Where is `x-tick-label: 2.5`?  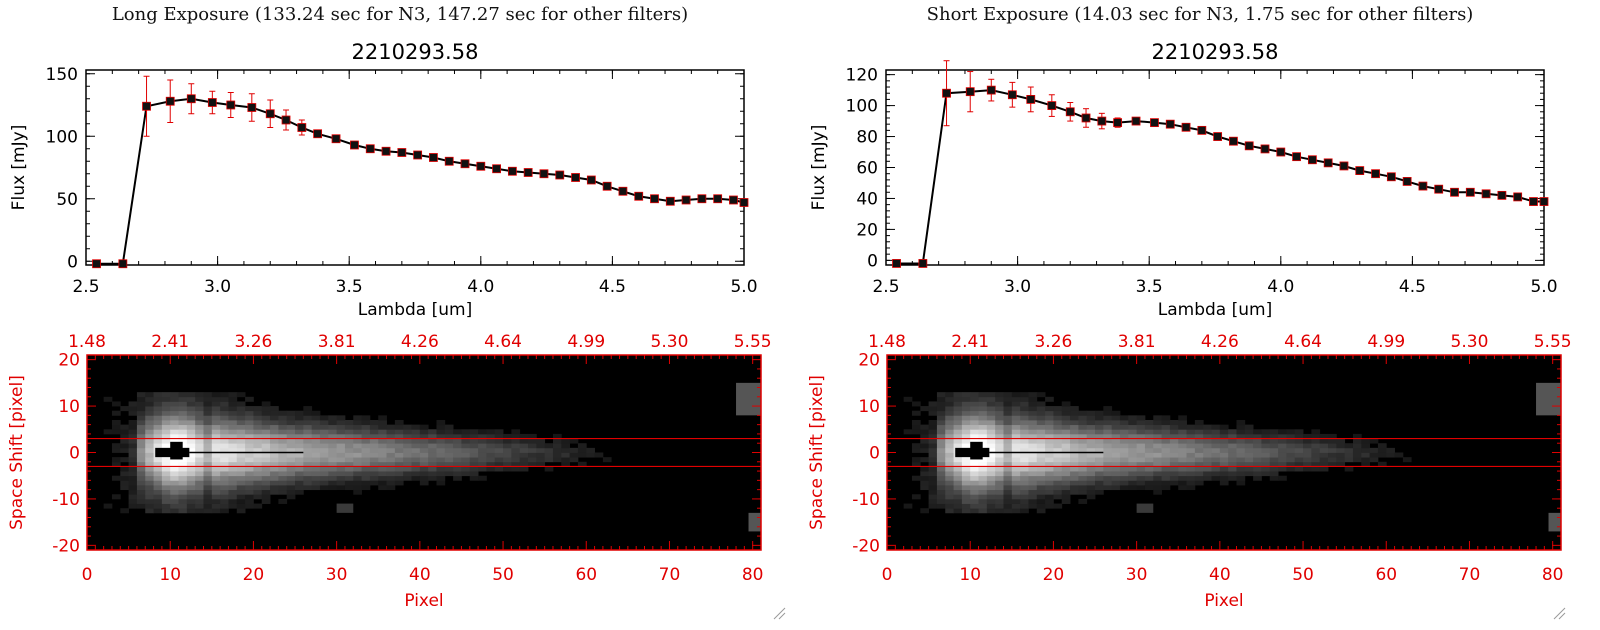 x-tick-label: 2.5 is located at coordinates (85, 287).